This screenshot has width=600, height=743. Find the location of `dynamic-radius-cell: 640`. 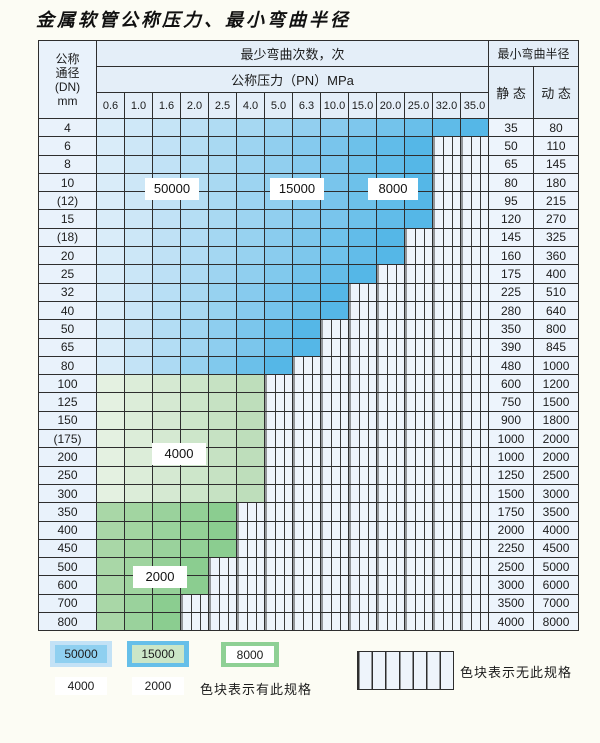

dynamic-radius-cell: 640 is located at coordinates (556, 310).